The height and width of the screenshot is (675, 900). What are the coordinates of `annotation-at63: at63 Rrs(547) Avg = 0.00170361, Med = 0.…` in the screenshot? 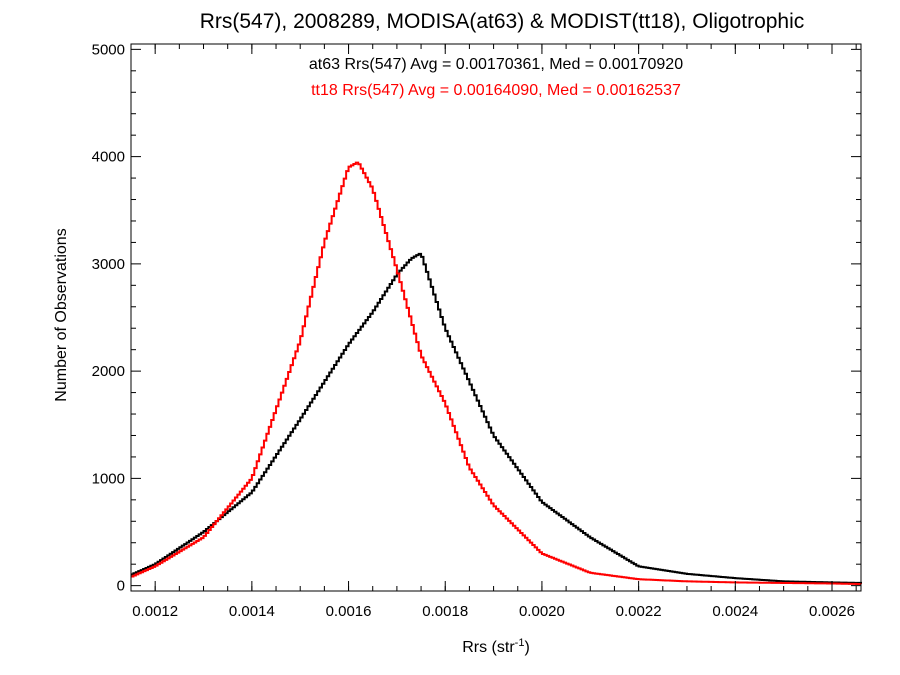 It's located at (496, 64).